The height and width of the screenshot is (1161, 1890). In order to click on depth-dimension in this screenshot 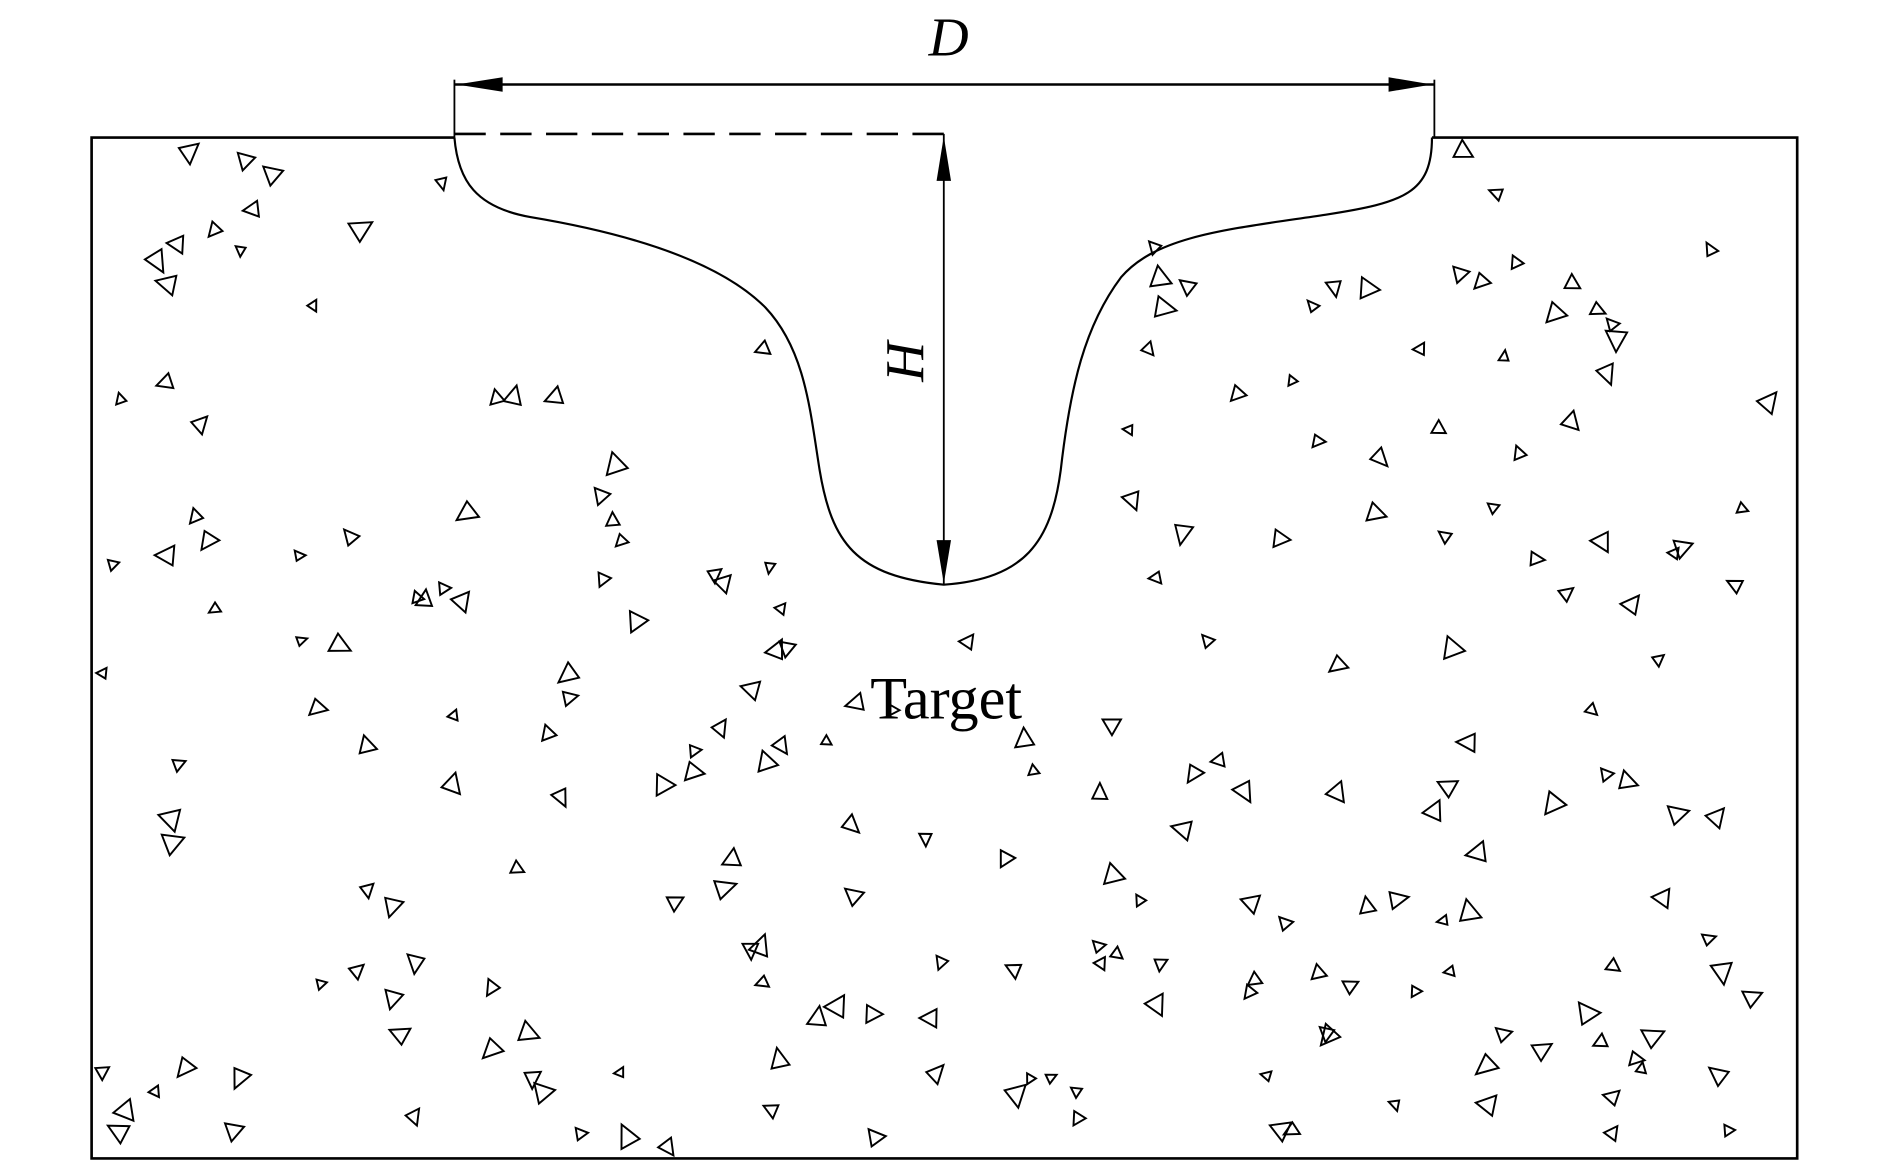, I will do `click(944, 359)`.